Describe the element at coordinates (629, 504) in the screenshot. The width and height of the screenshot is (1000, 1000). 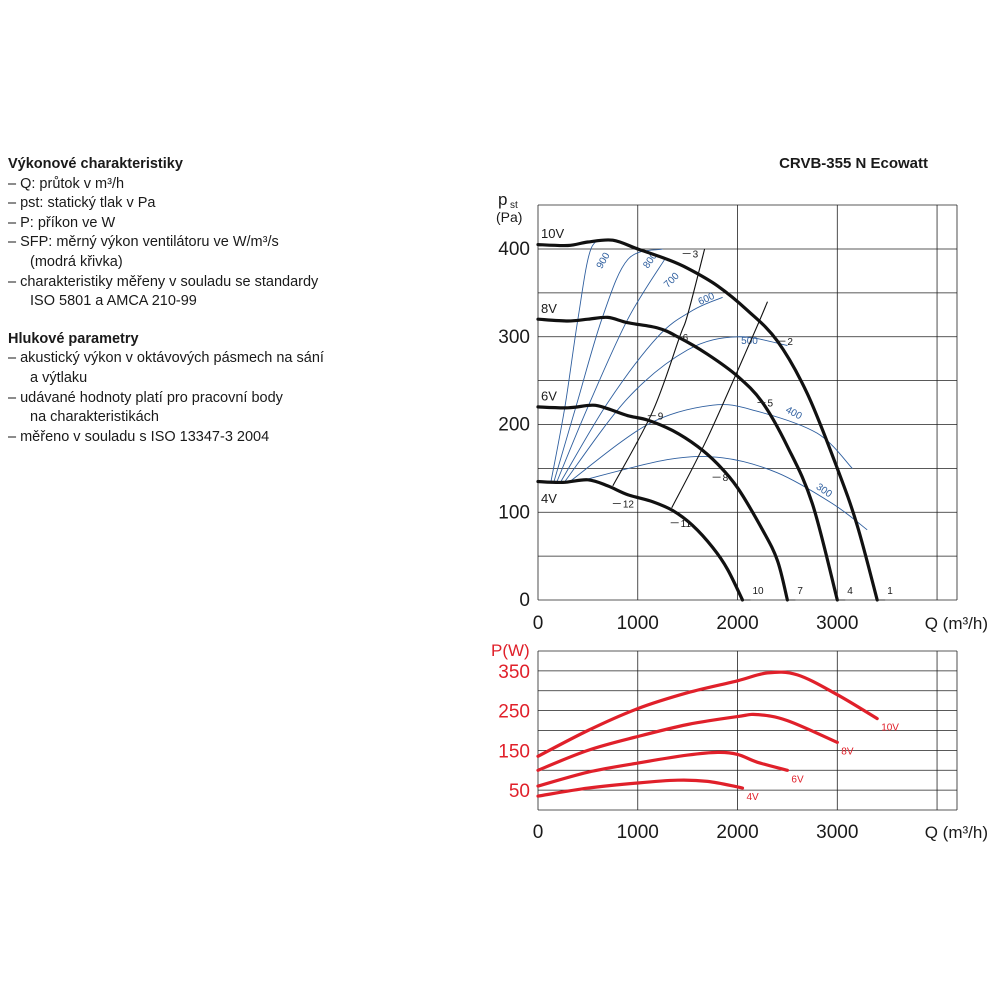
I see `operating-point-label: 12` at that location.